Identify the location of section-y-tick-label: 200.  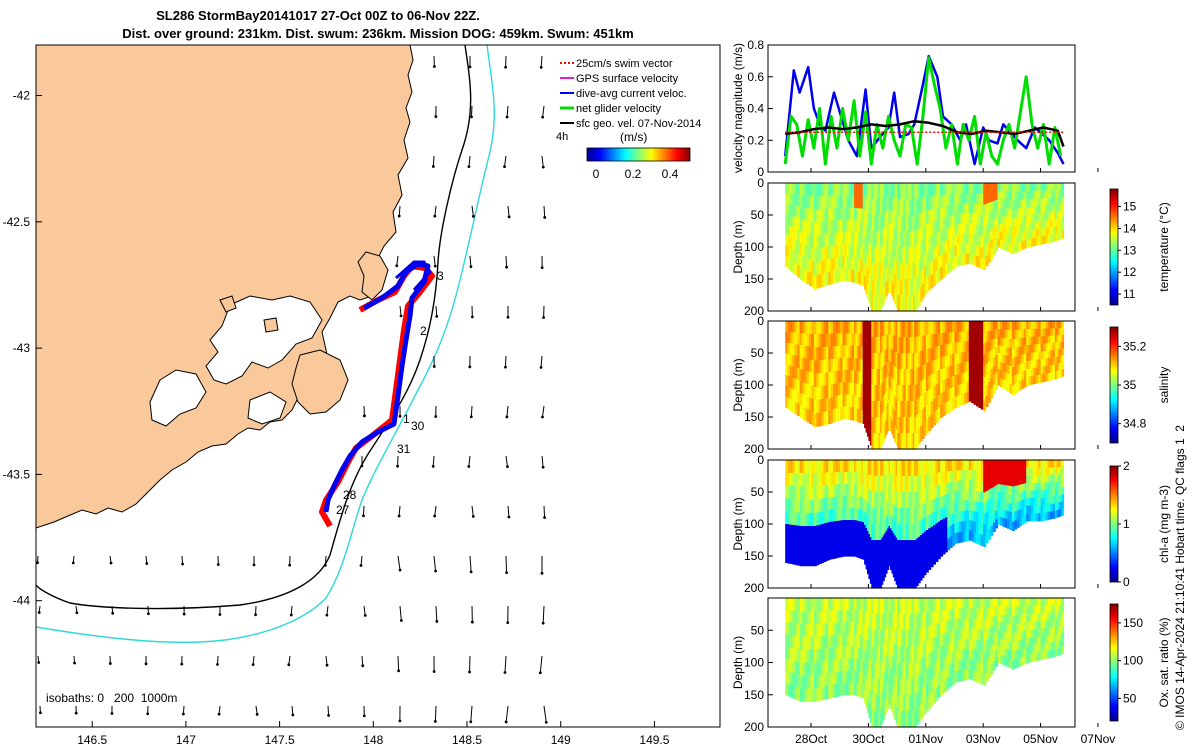
(754, 588).